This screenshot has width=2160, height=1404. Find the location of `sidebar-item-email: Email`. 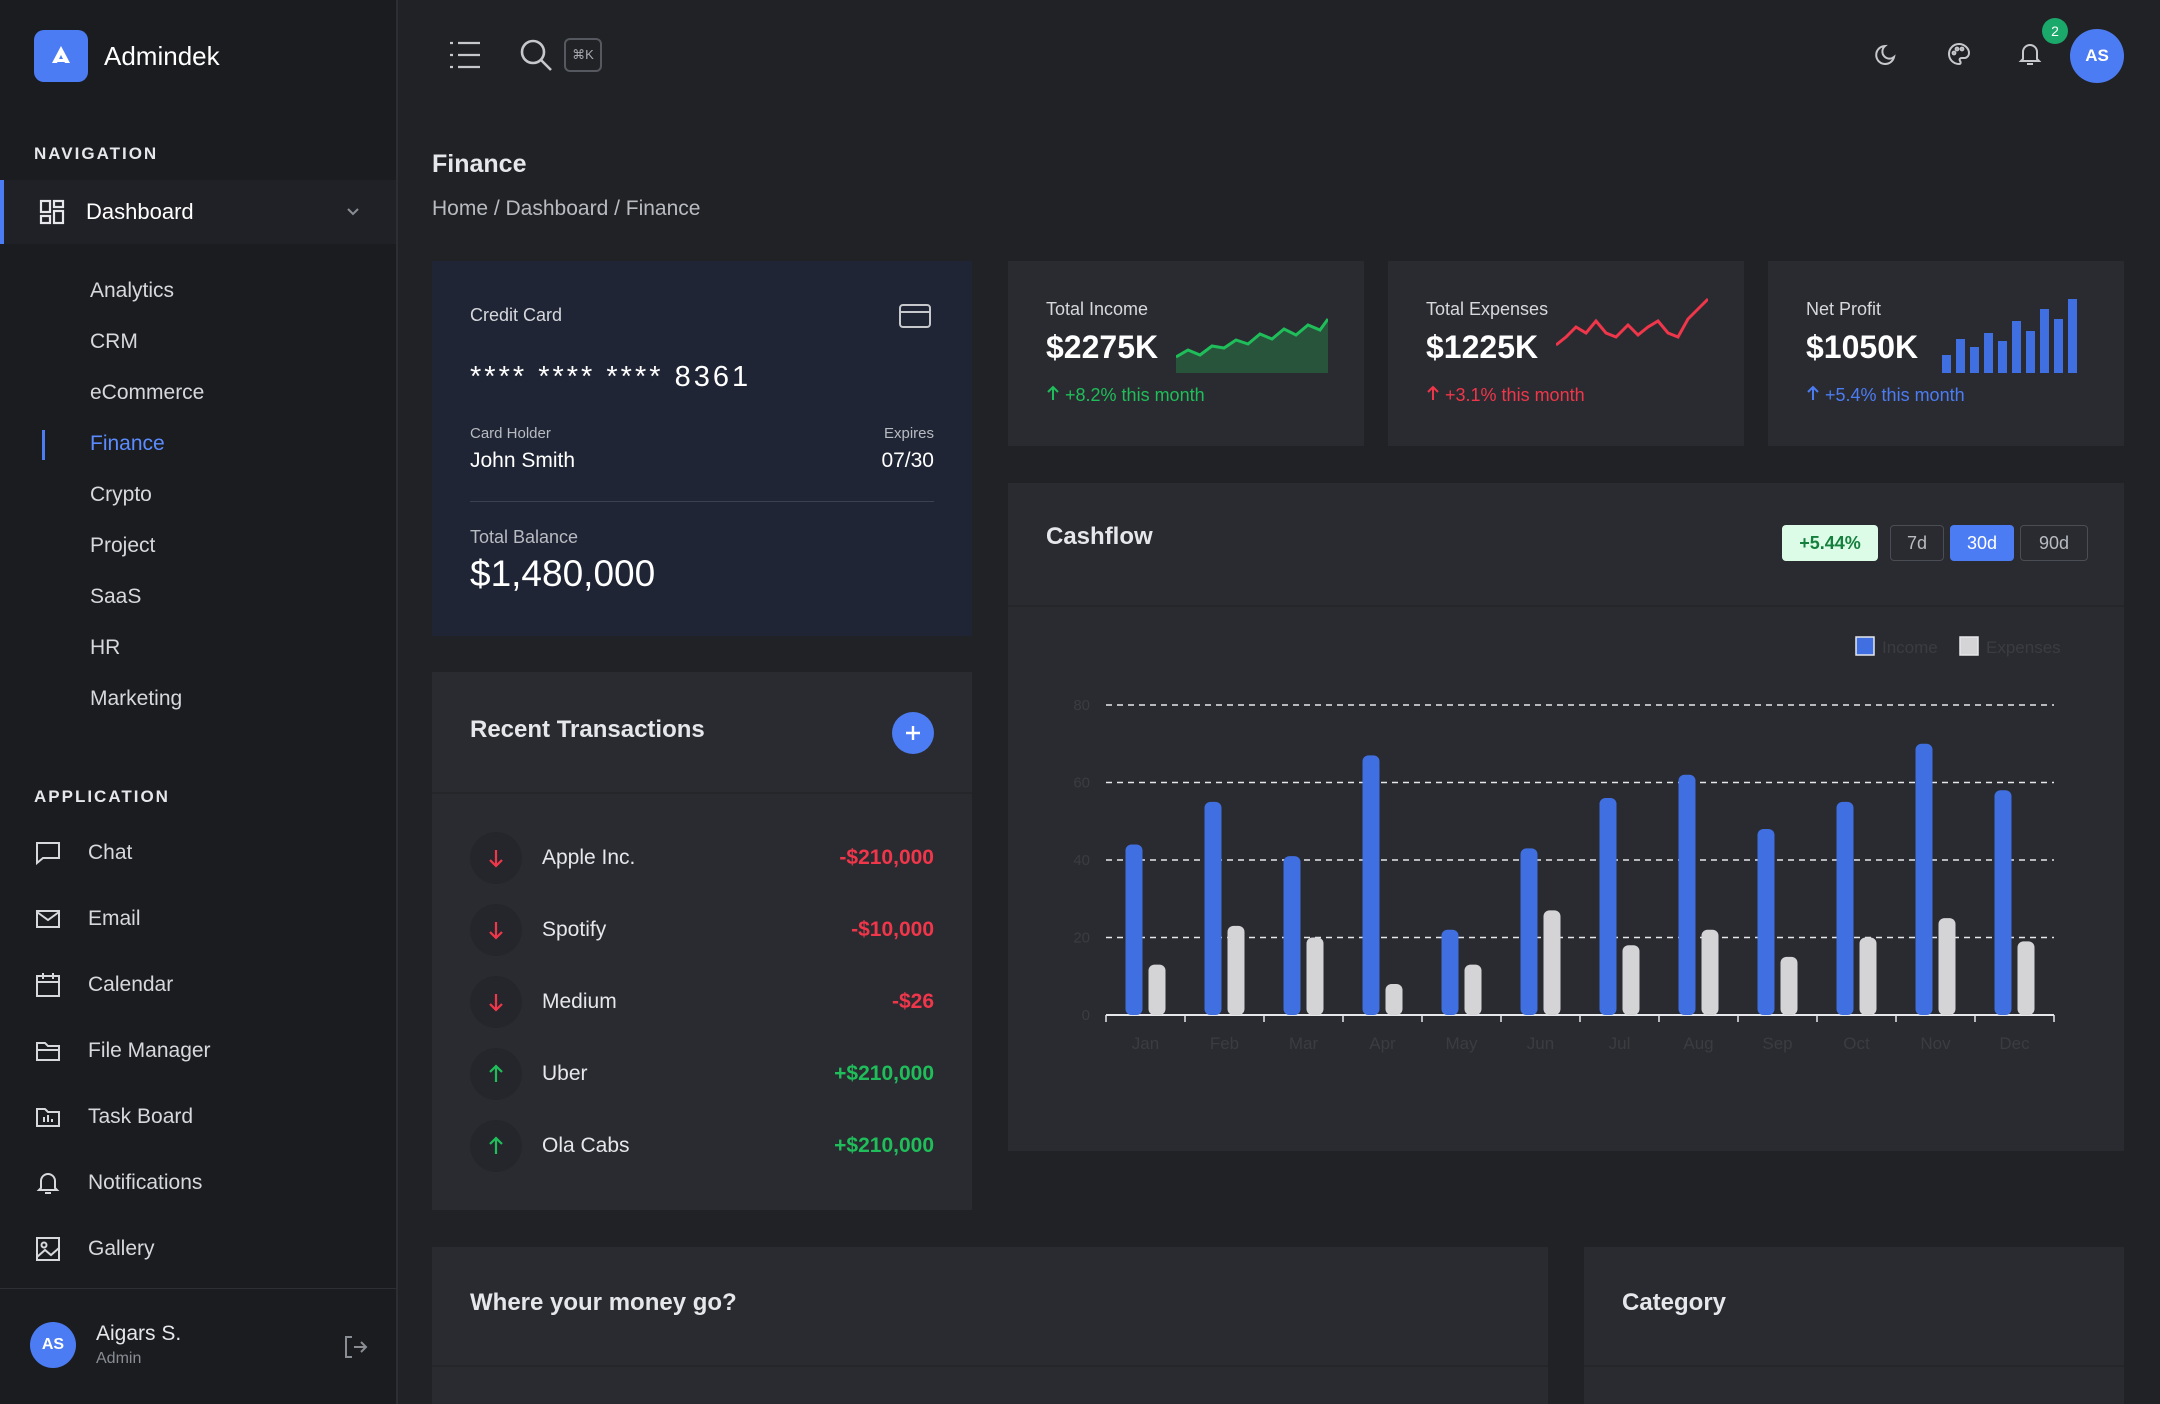

sidebar-item-email: Email is located at coordinates (87, 919).